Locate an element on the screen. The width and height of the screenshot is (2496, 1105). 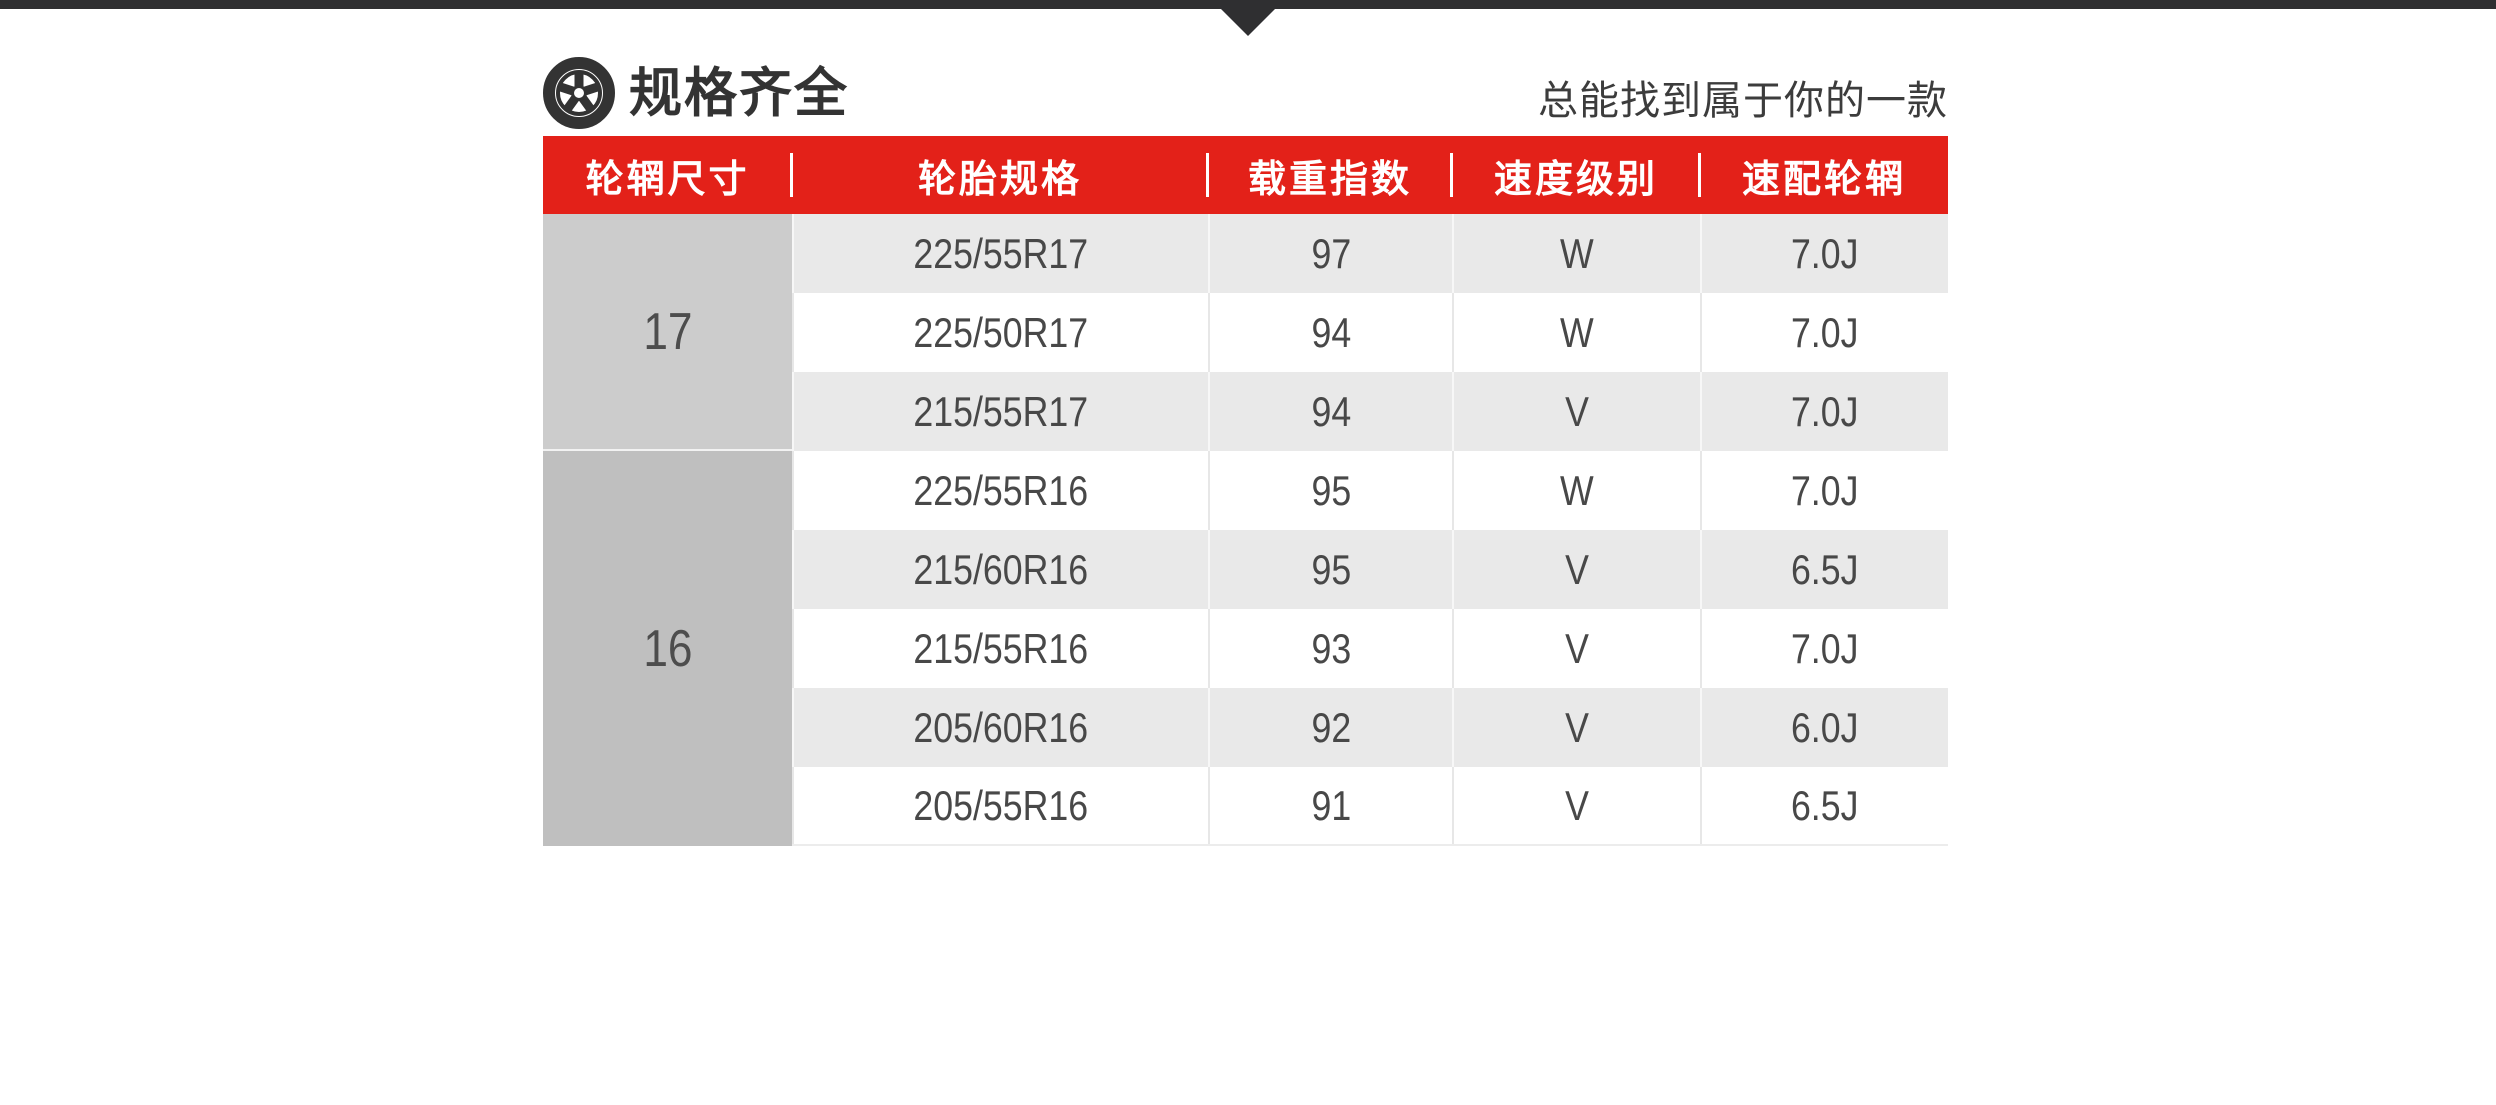
spec-value: 225/50R17 is located at coordinates (1001, 332).